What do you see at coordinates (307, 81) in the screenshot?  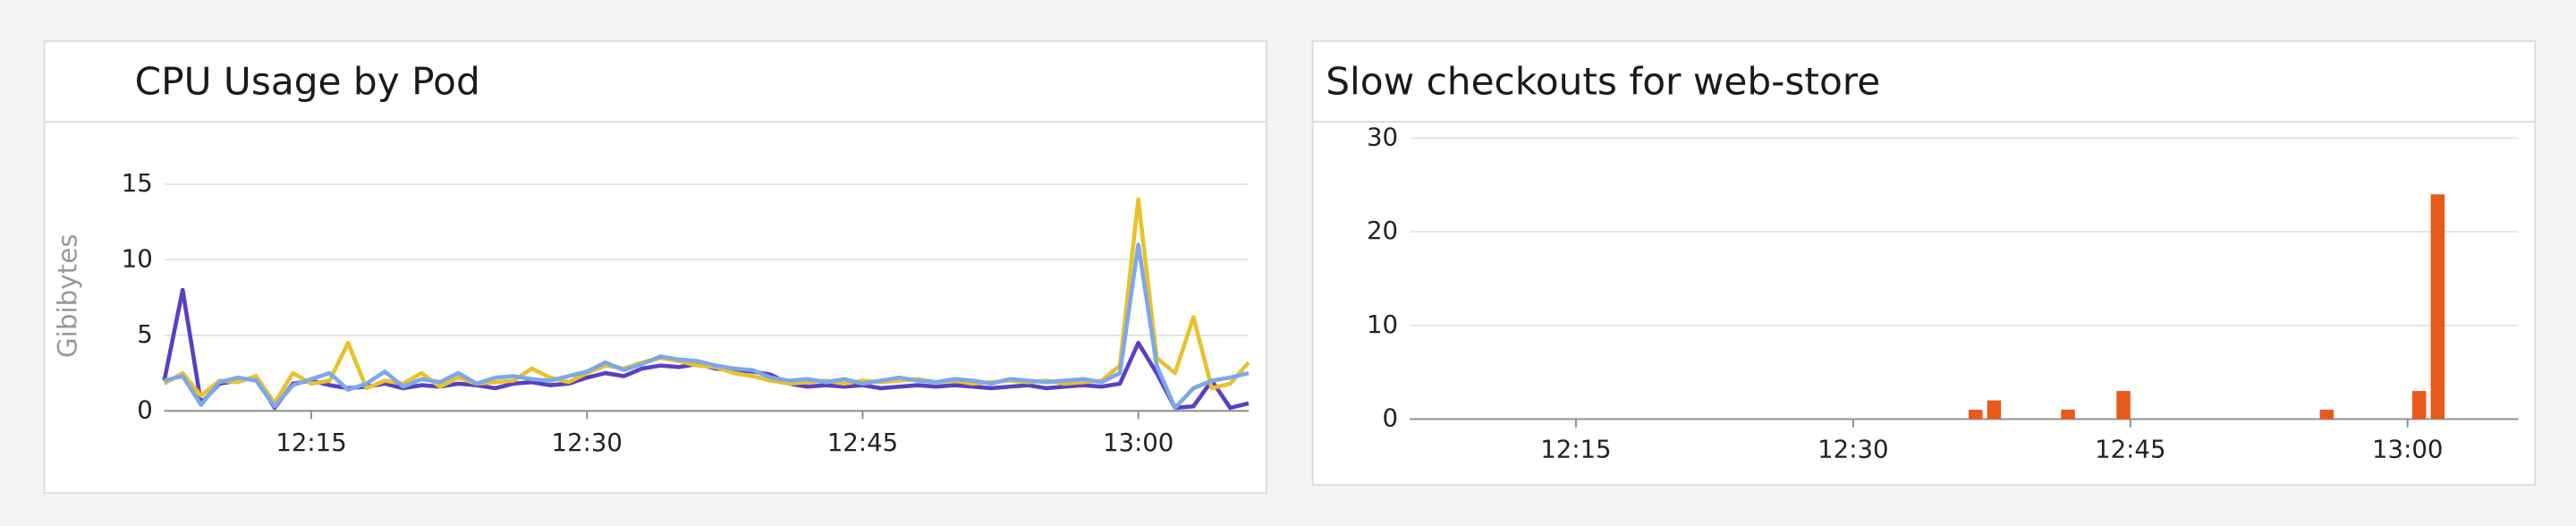 I see `chart-title: CPU Usage by Pod` at bounding box center [307, 81].